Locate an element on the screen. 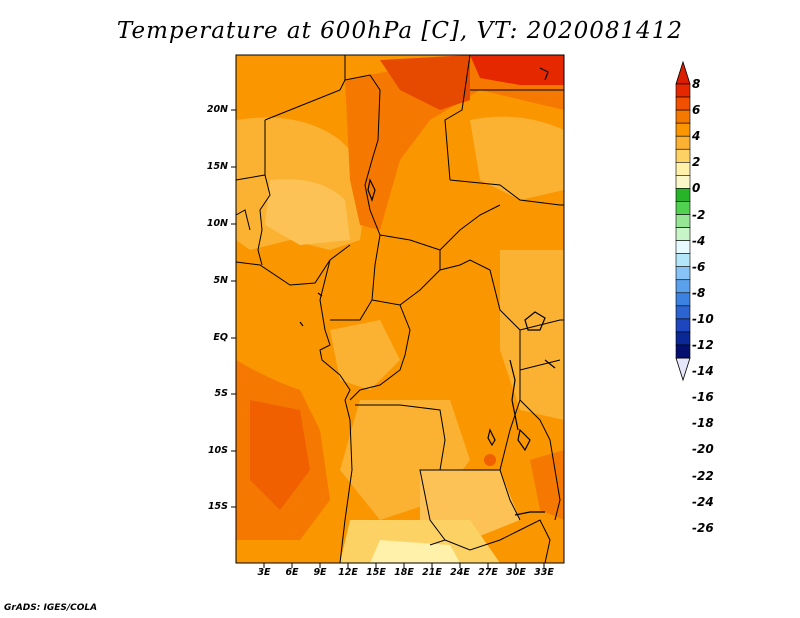  colorbar-label: -2 is located at coordinates (699, 214).